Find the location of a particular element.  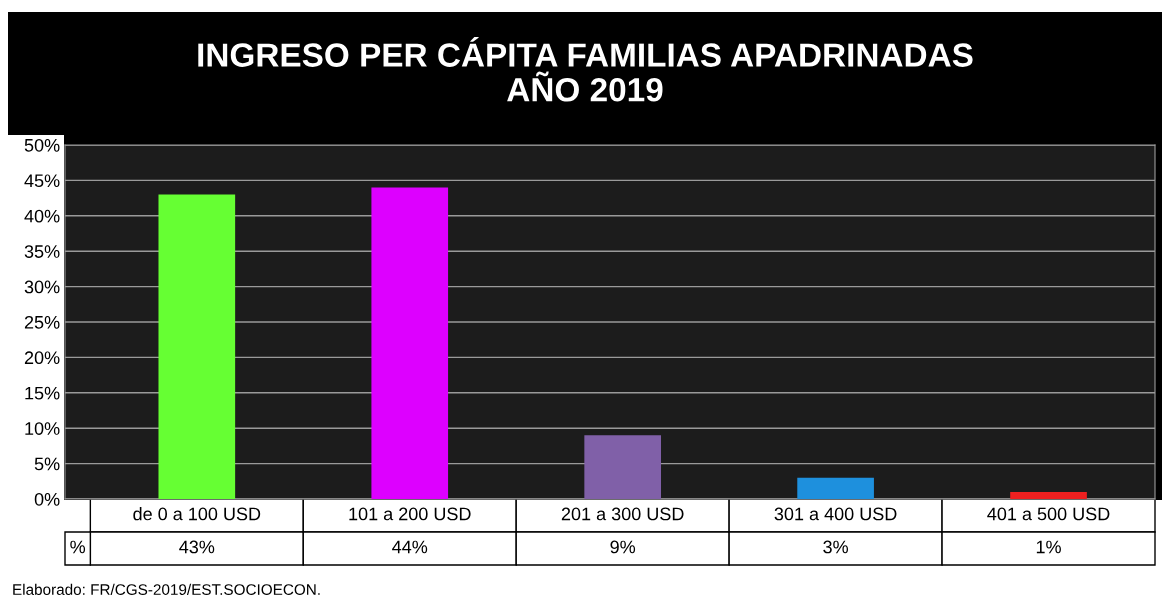

y-tick-label: 30% is located at coordinates (42, 287).